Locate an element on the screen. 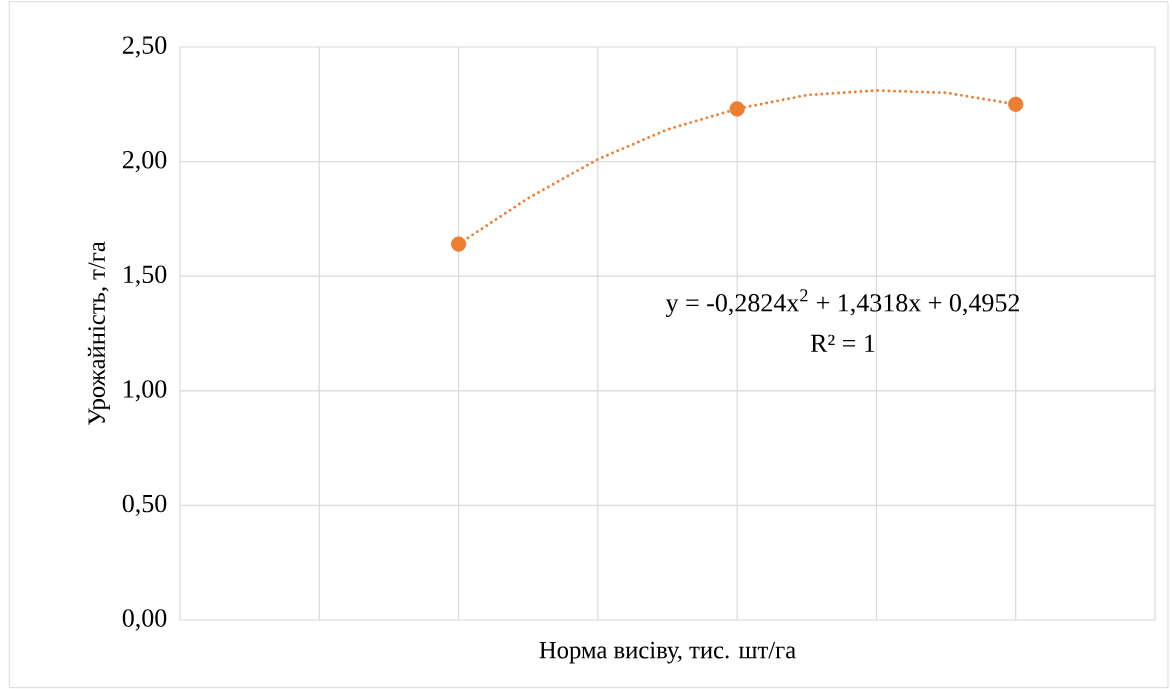  y-tick-label: 2,50 is located at coordinates (144, 47).